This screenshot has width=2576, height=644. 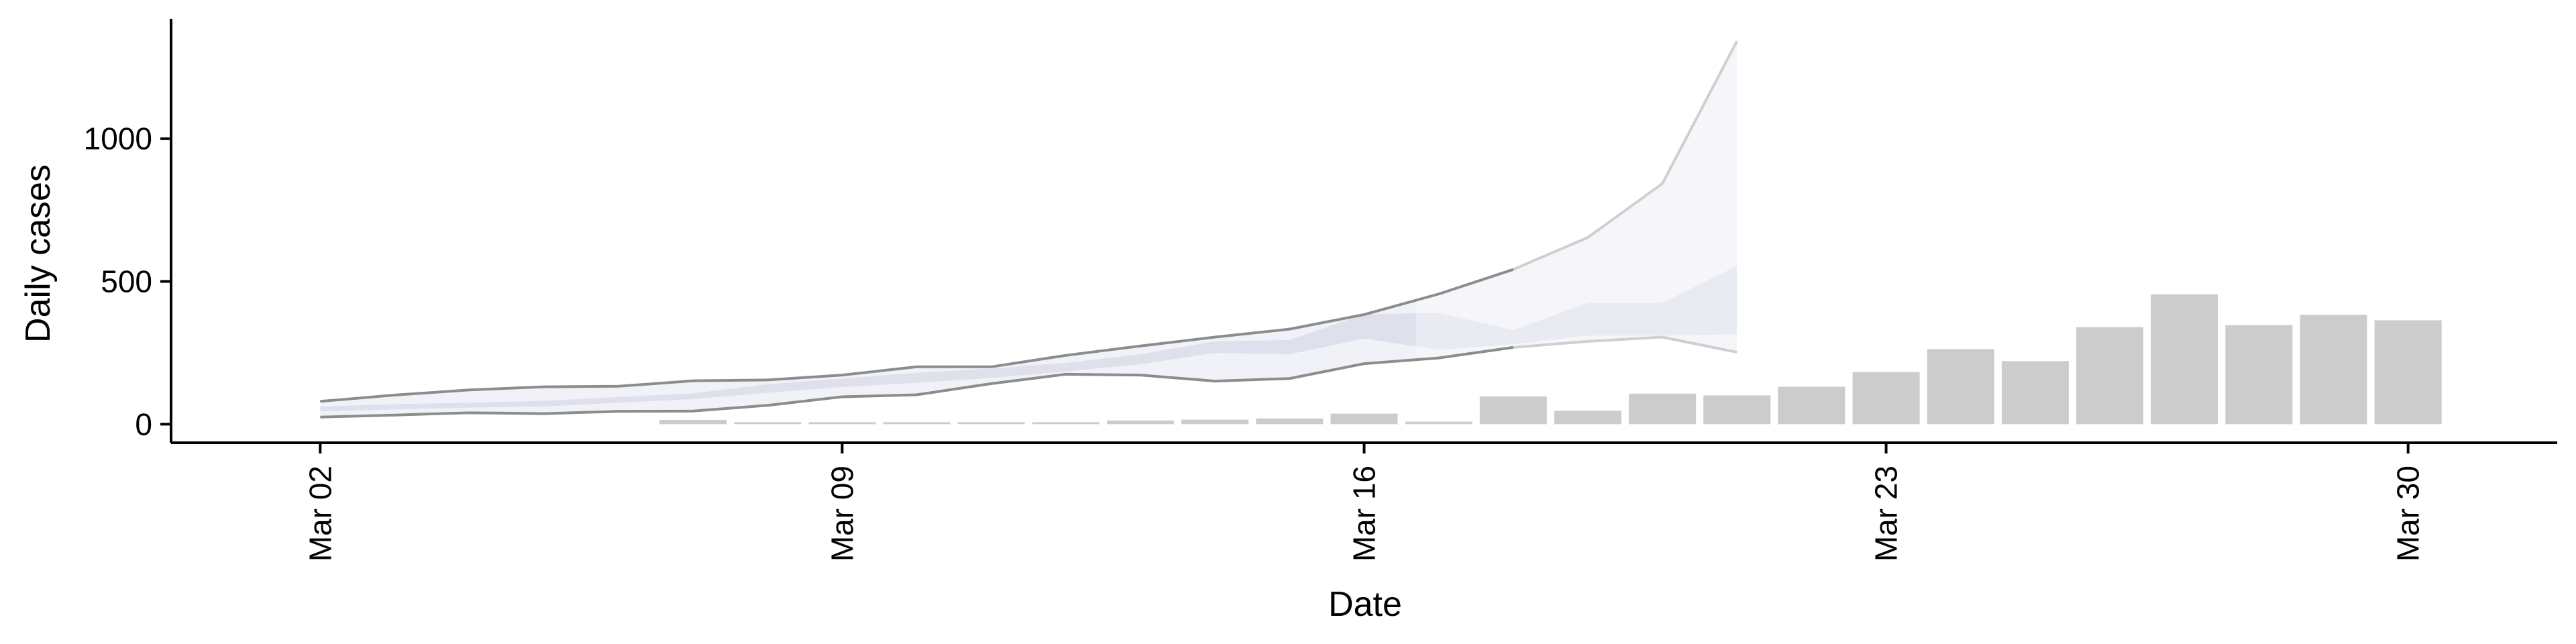 I want to click on inner-band-area, so click(x=1028, y=339).